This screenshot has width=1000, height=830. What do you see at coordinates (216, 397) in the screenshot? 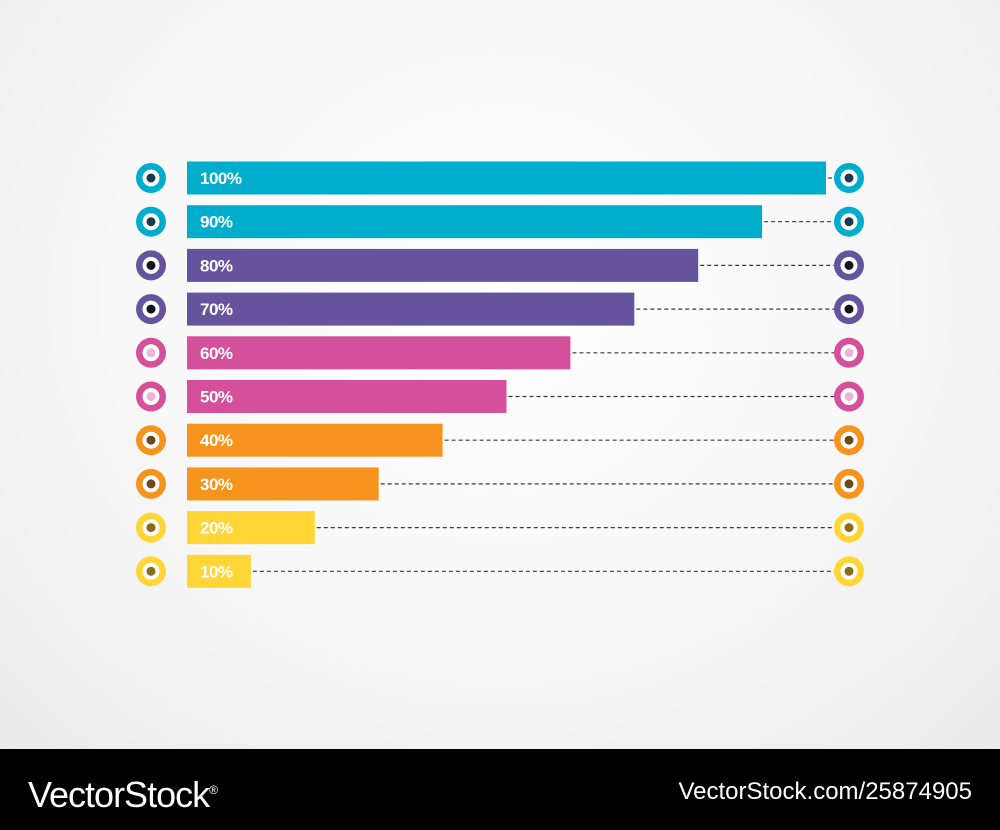
I see `bar-label-6: 50%` at bounding box center [216, 397].